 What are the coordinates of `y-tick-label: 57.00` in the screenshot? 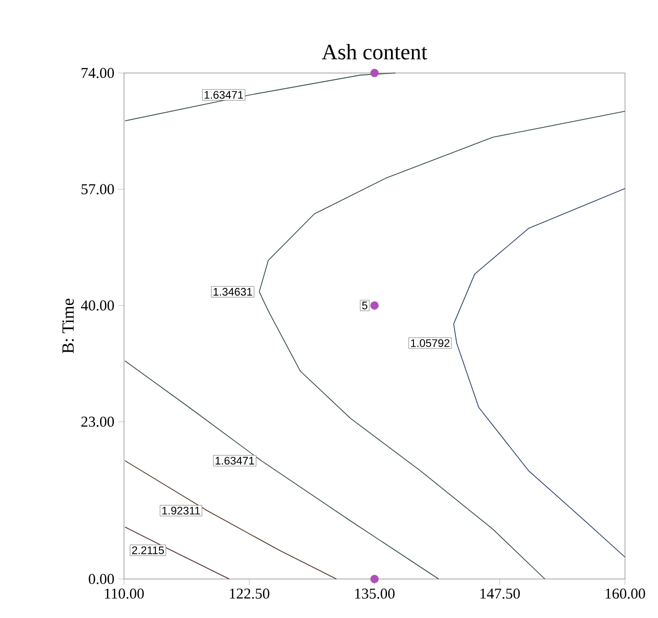 It's located at (98, 189).